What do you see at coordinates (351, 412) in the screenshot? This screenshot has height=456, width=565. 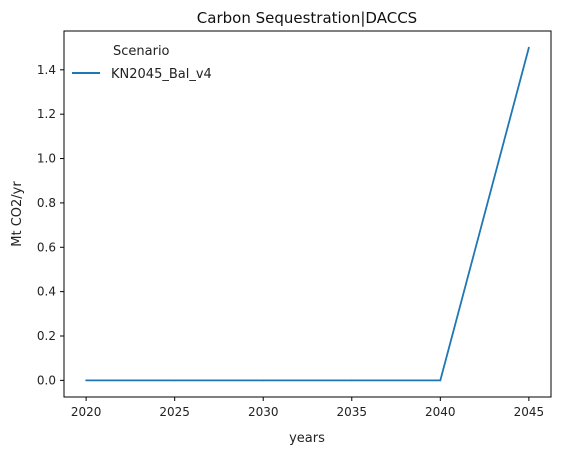 I see `x-tick-label: 2035` at bounding box center [351, 412].